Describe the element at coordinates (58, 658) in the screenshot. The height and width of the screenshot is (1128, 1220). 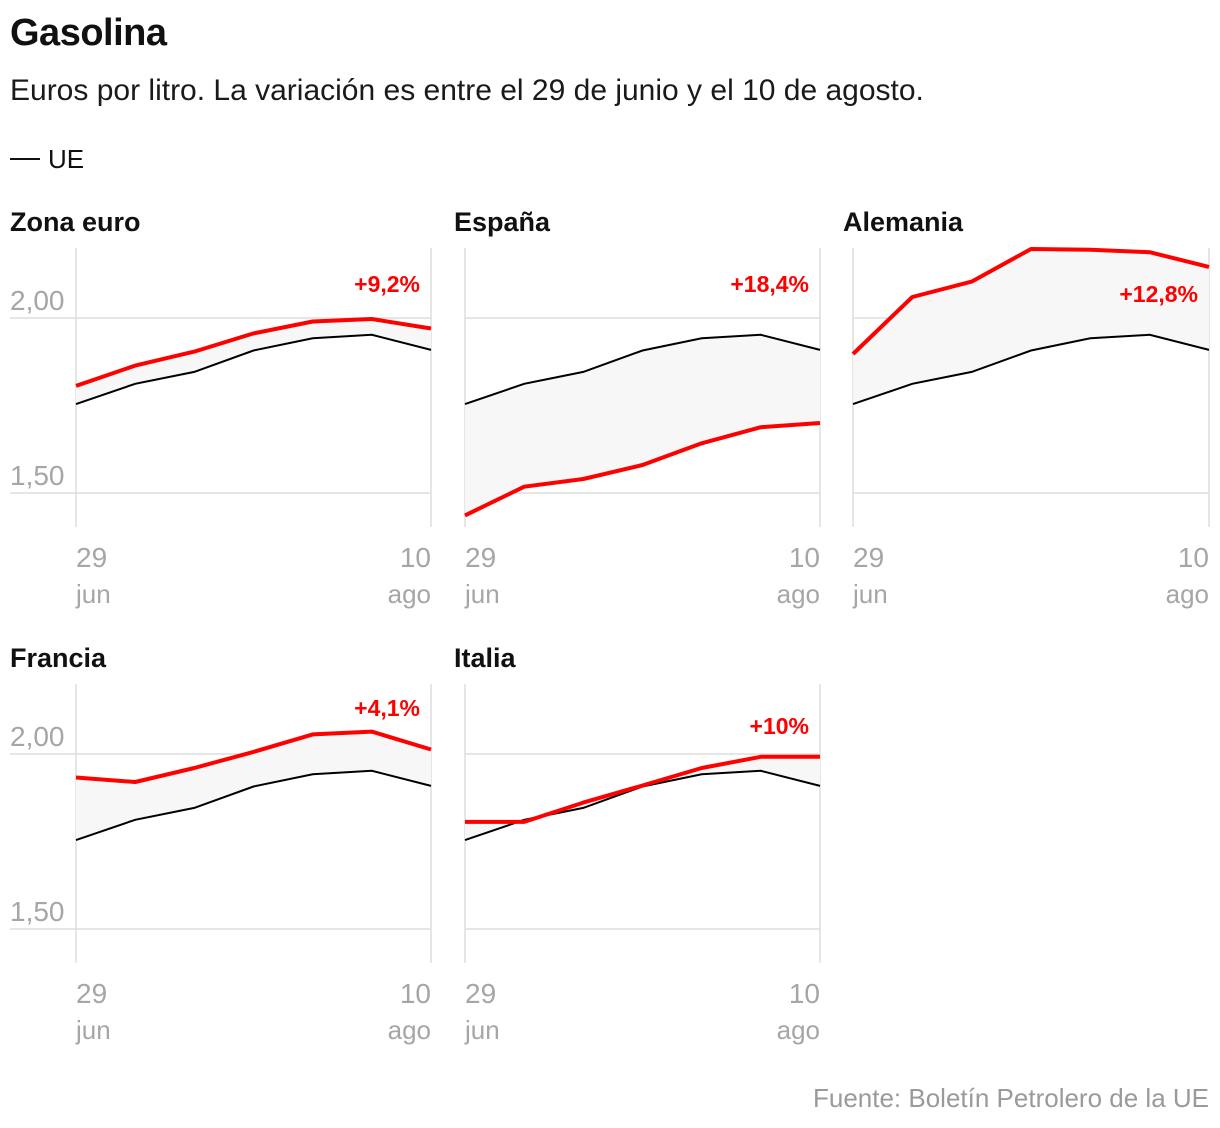
I see `panel-title-francia: Francia` at that location.